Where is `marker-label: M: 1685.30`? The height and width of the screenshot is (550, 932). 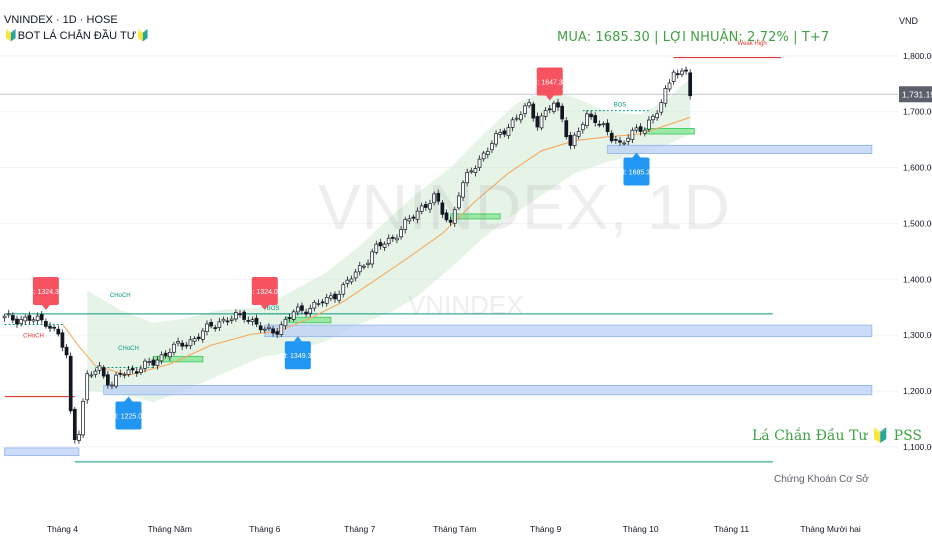 marker-label: M: 1685.30 is located at coordinates (636, 172).